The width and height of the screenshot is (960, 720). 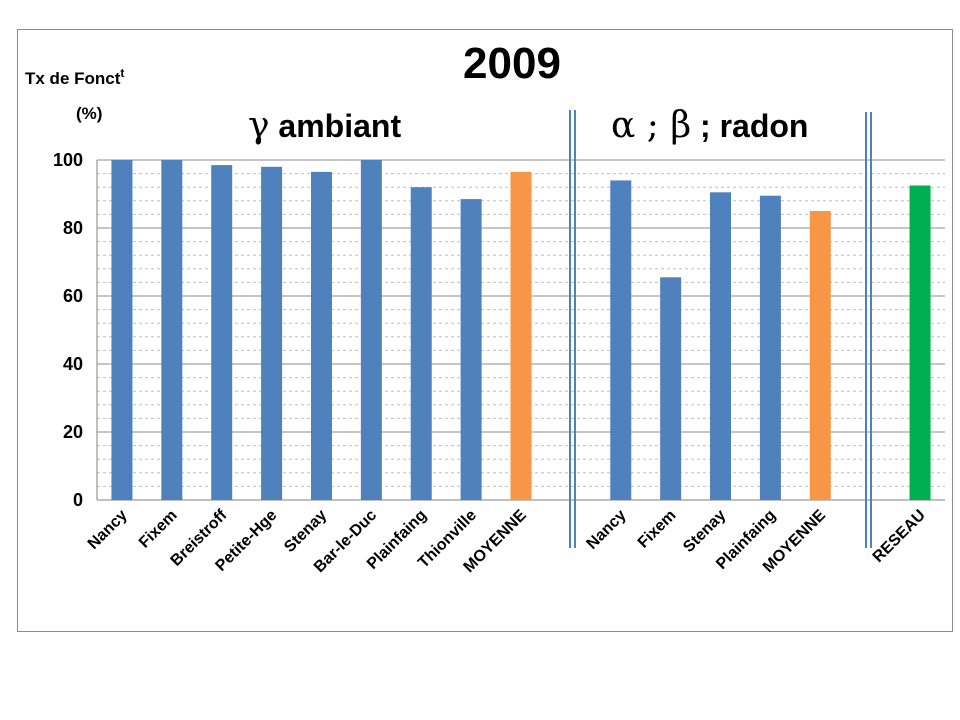 I want to click on chart-title: 2009, so click(x=512, y=63).